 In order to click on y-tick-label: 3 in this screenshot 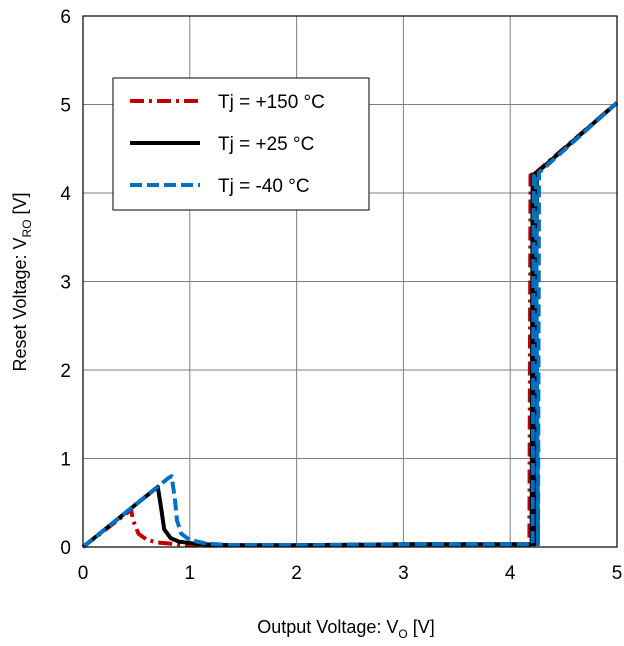, I will do `click(65, 283)`.